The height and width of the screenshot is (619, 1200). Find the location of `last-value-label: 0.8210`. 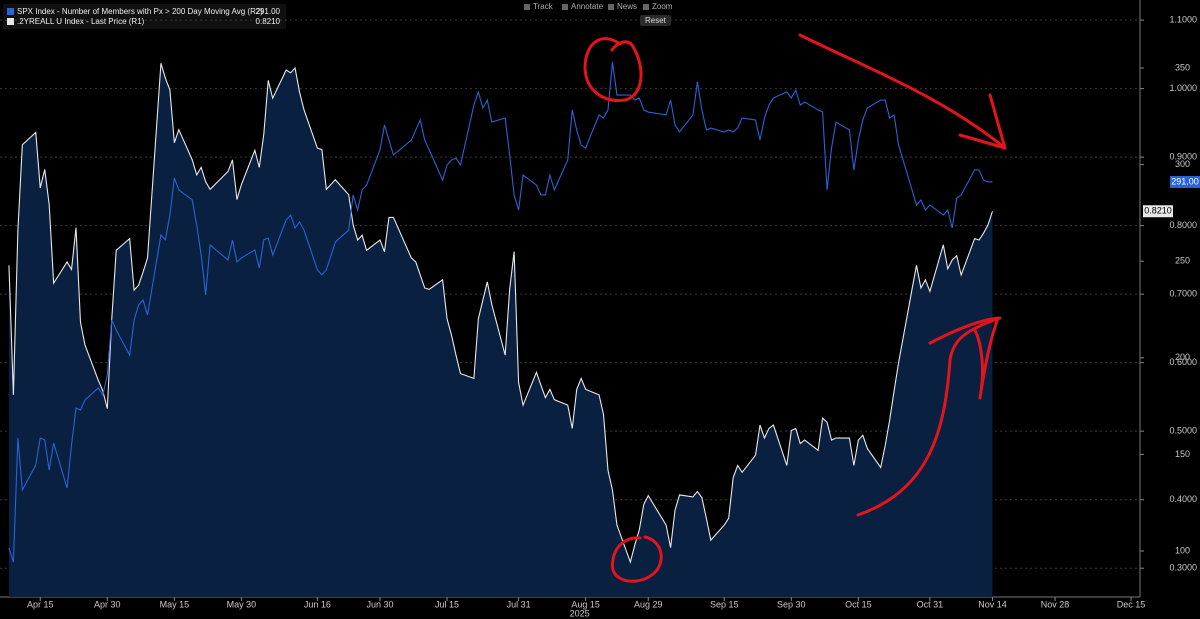

last-value-label: 0.8210 is located at coordinates (1158, 211).